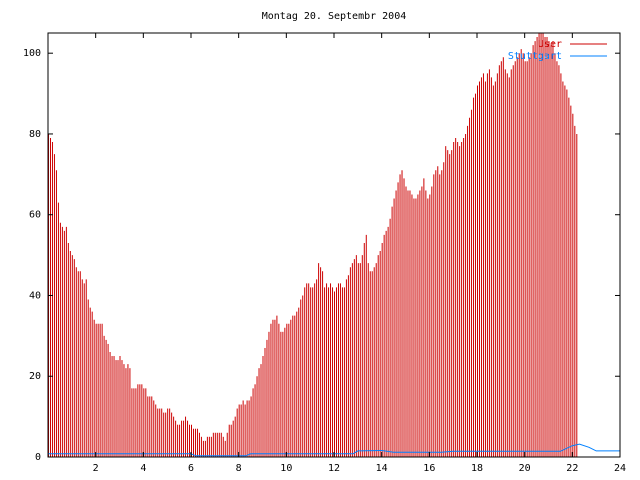 The height and width of the screenshot is (480, 640). I want to click on x-tick-label: 20, so click(525, 468).